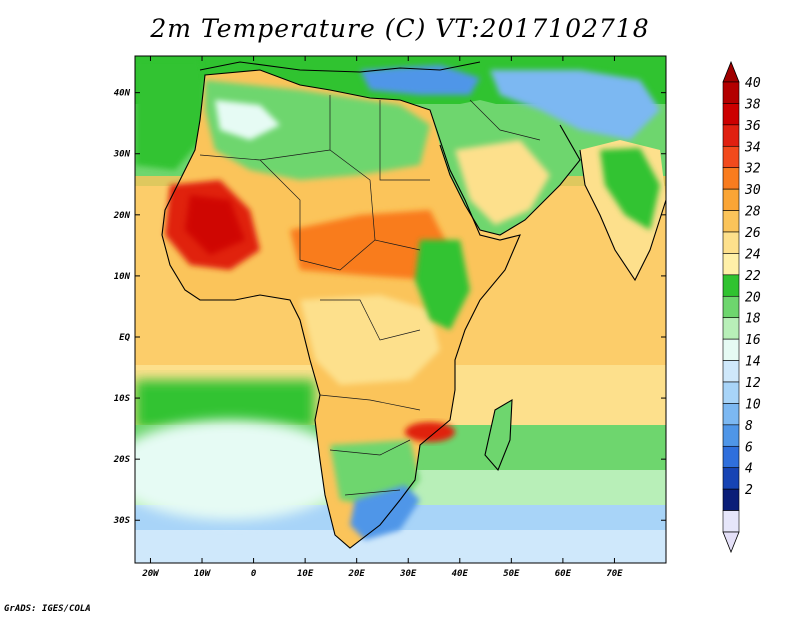 The width and height of the screenshot is (800, 618). I want to click on colorbar-label: 22, so click(753, 276).